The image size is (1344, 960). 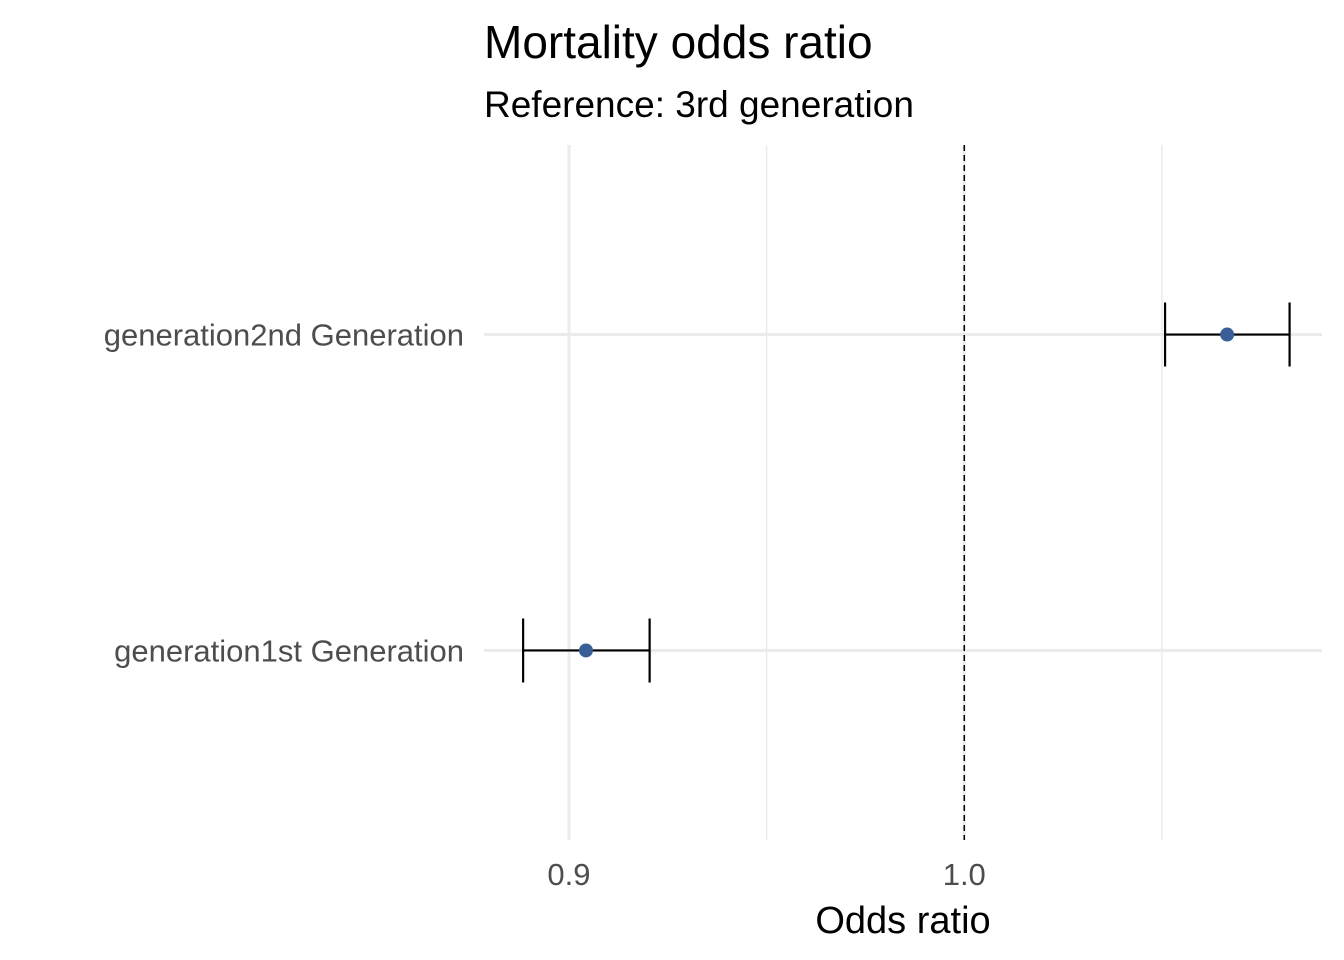 What do you see at coordinates (678, 42) in the screenshot?
I see `chart-title: Mortality odds ratio` at bounding box center [678, 42].